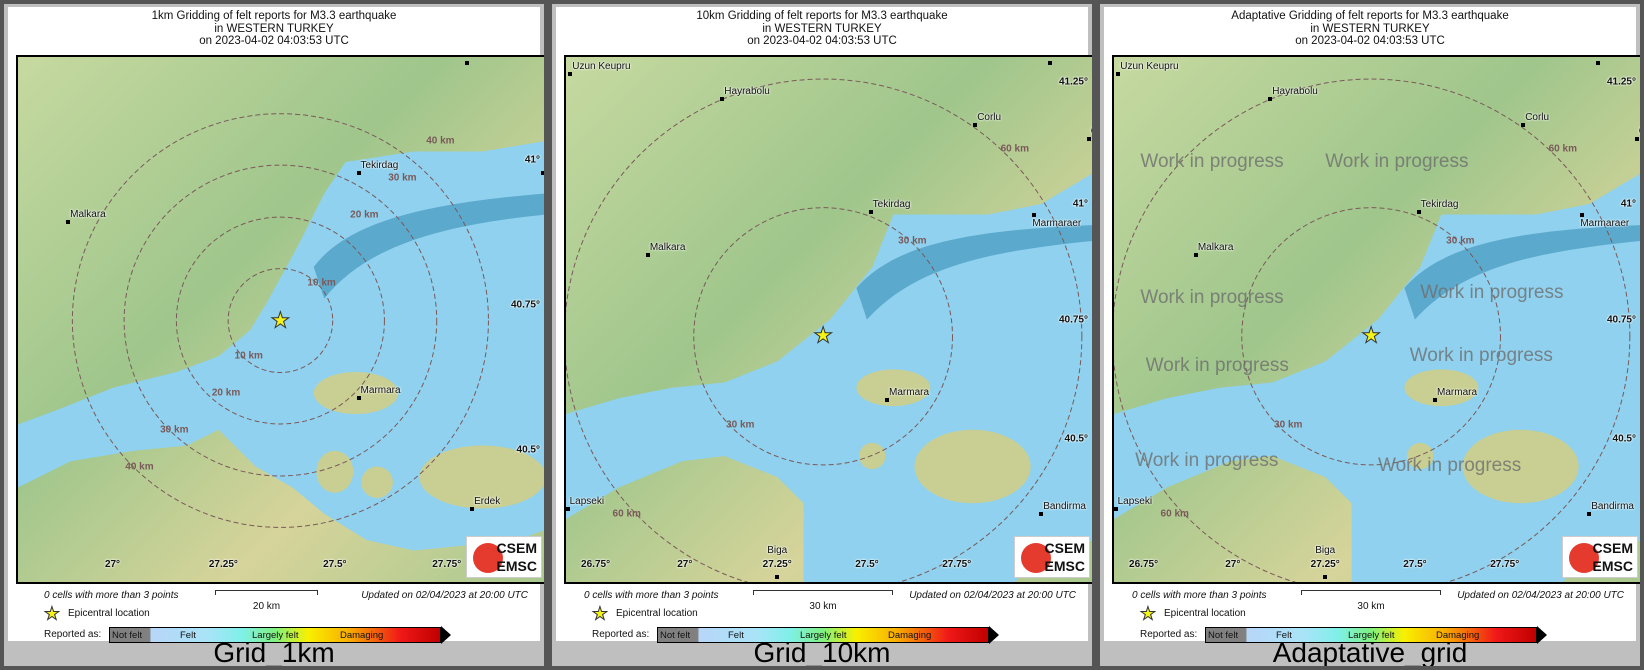 This screenshot has width=1644, height=670. Describe the element at coordinates (1371, 635) in the screenshot. I see `intensity-colorbar: Not felt Felt Largely felt Damaging` at that location.